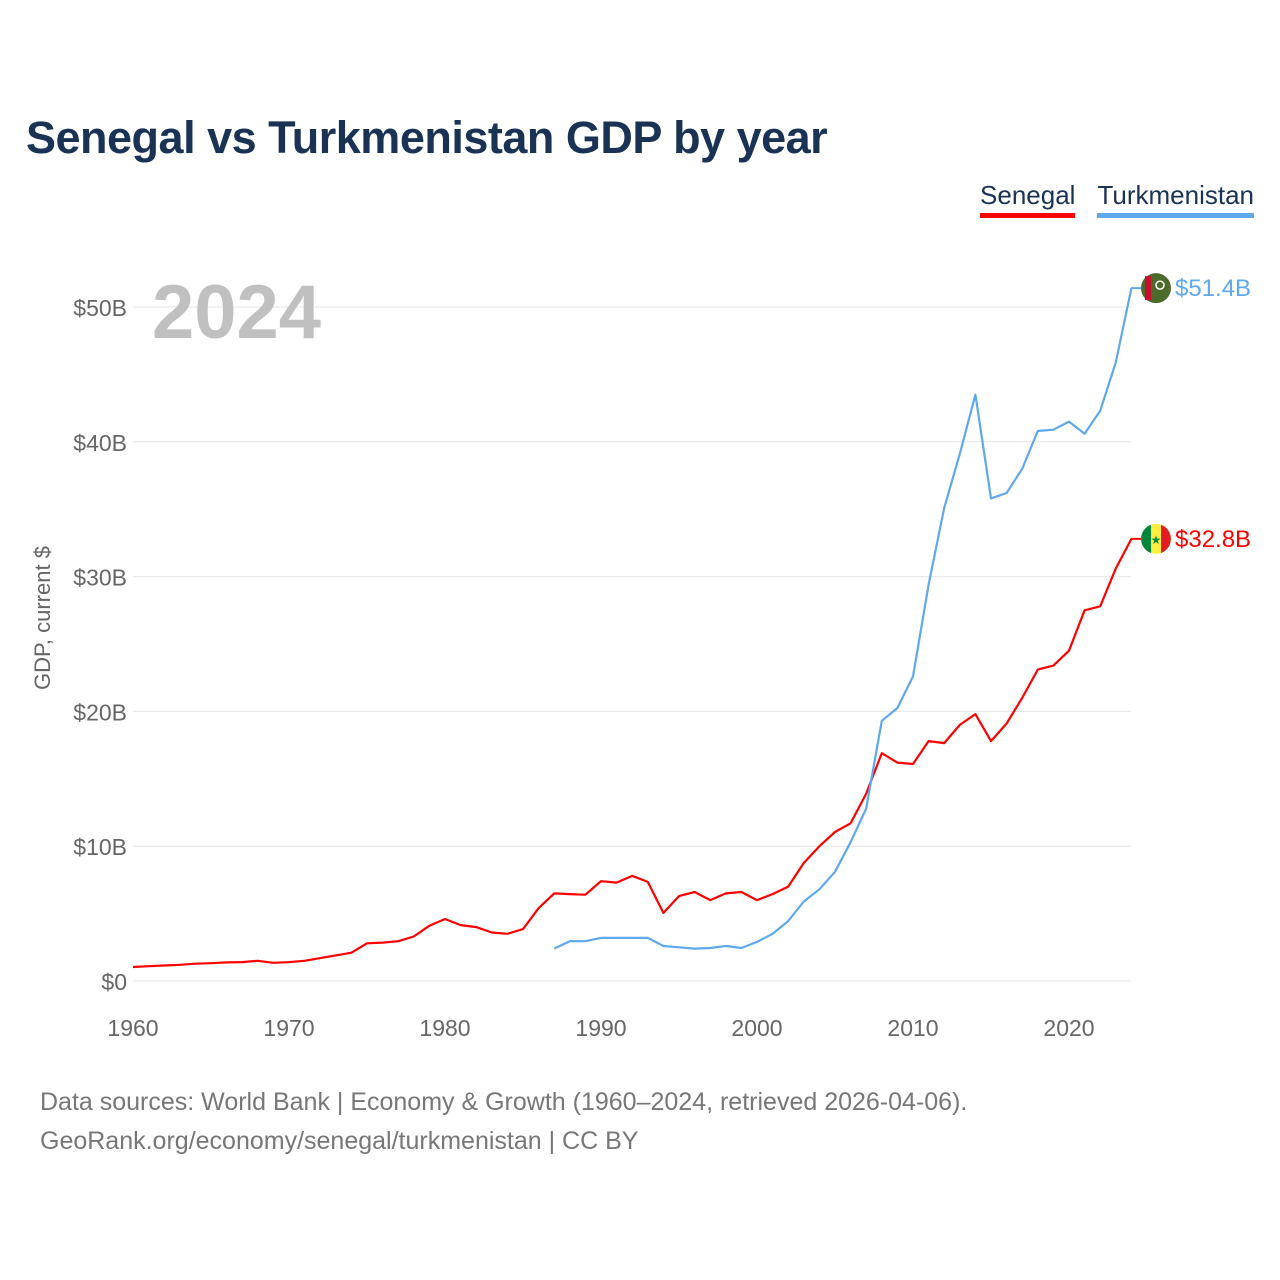  Describe the element at coordinates (132, 1028) in the screenshot. I see `x-tick-label: 1960` at that location.